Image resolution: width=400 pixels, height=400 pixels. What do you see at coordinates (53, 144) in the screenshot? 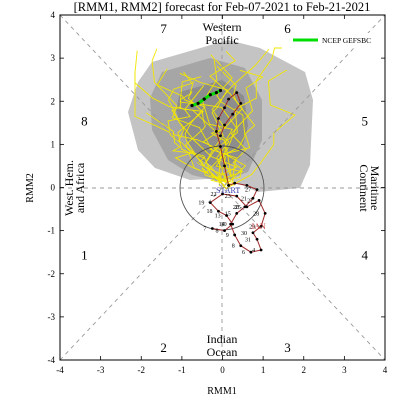
I see `y-tick-label: 1` at bounding box center [53, 144].